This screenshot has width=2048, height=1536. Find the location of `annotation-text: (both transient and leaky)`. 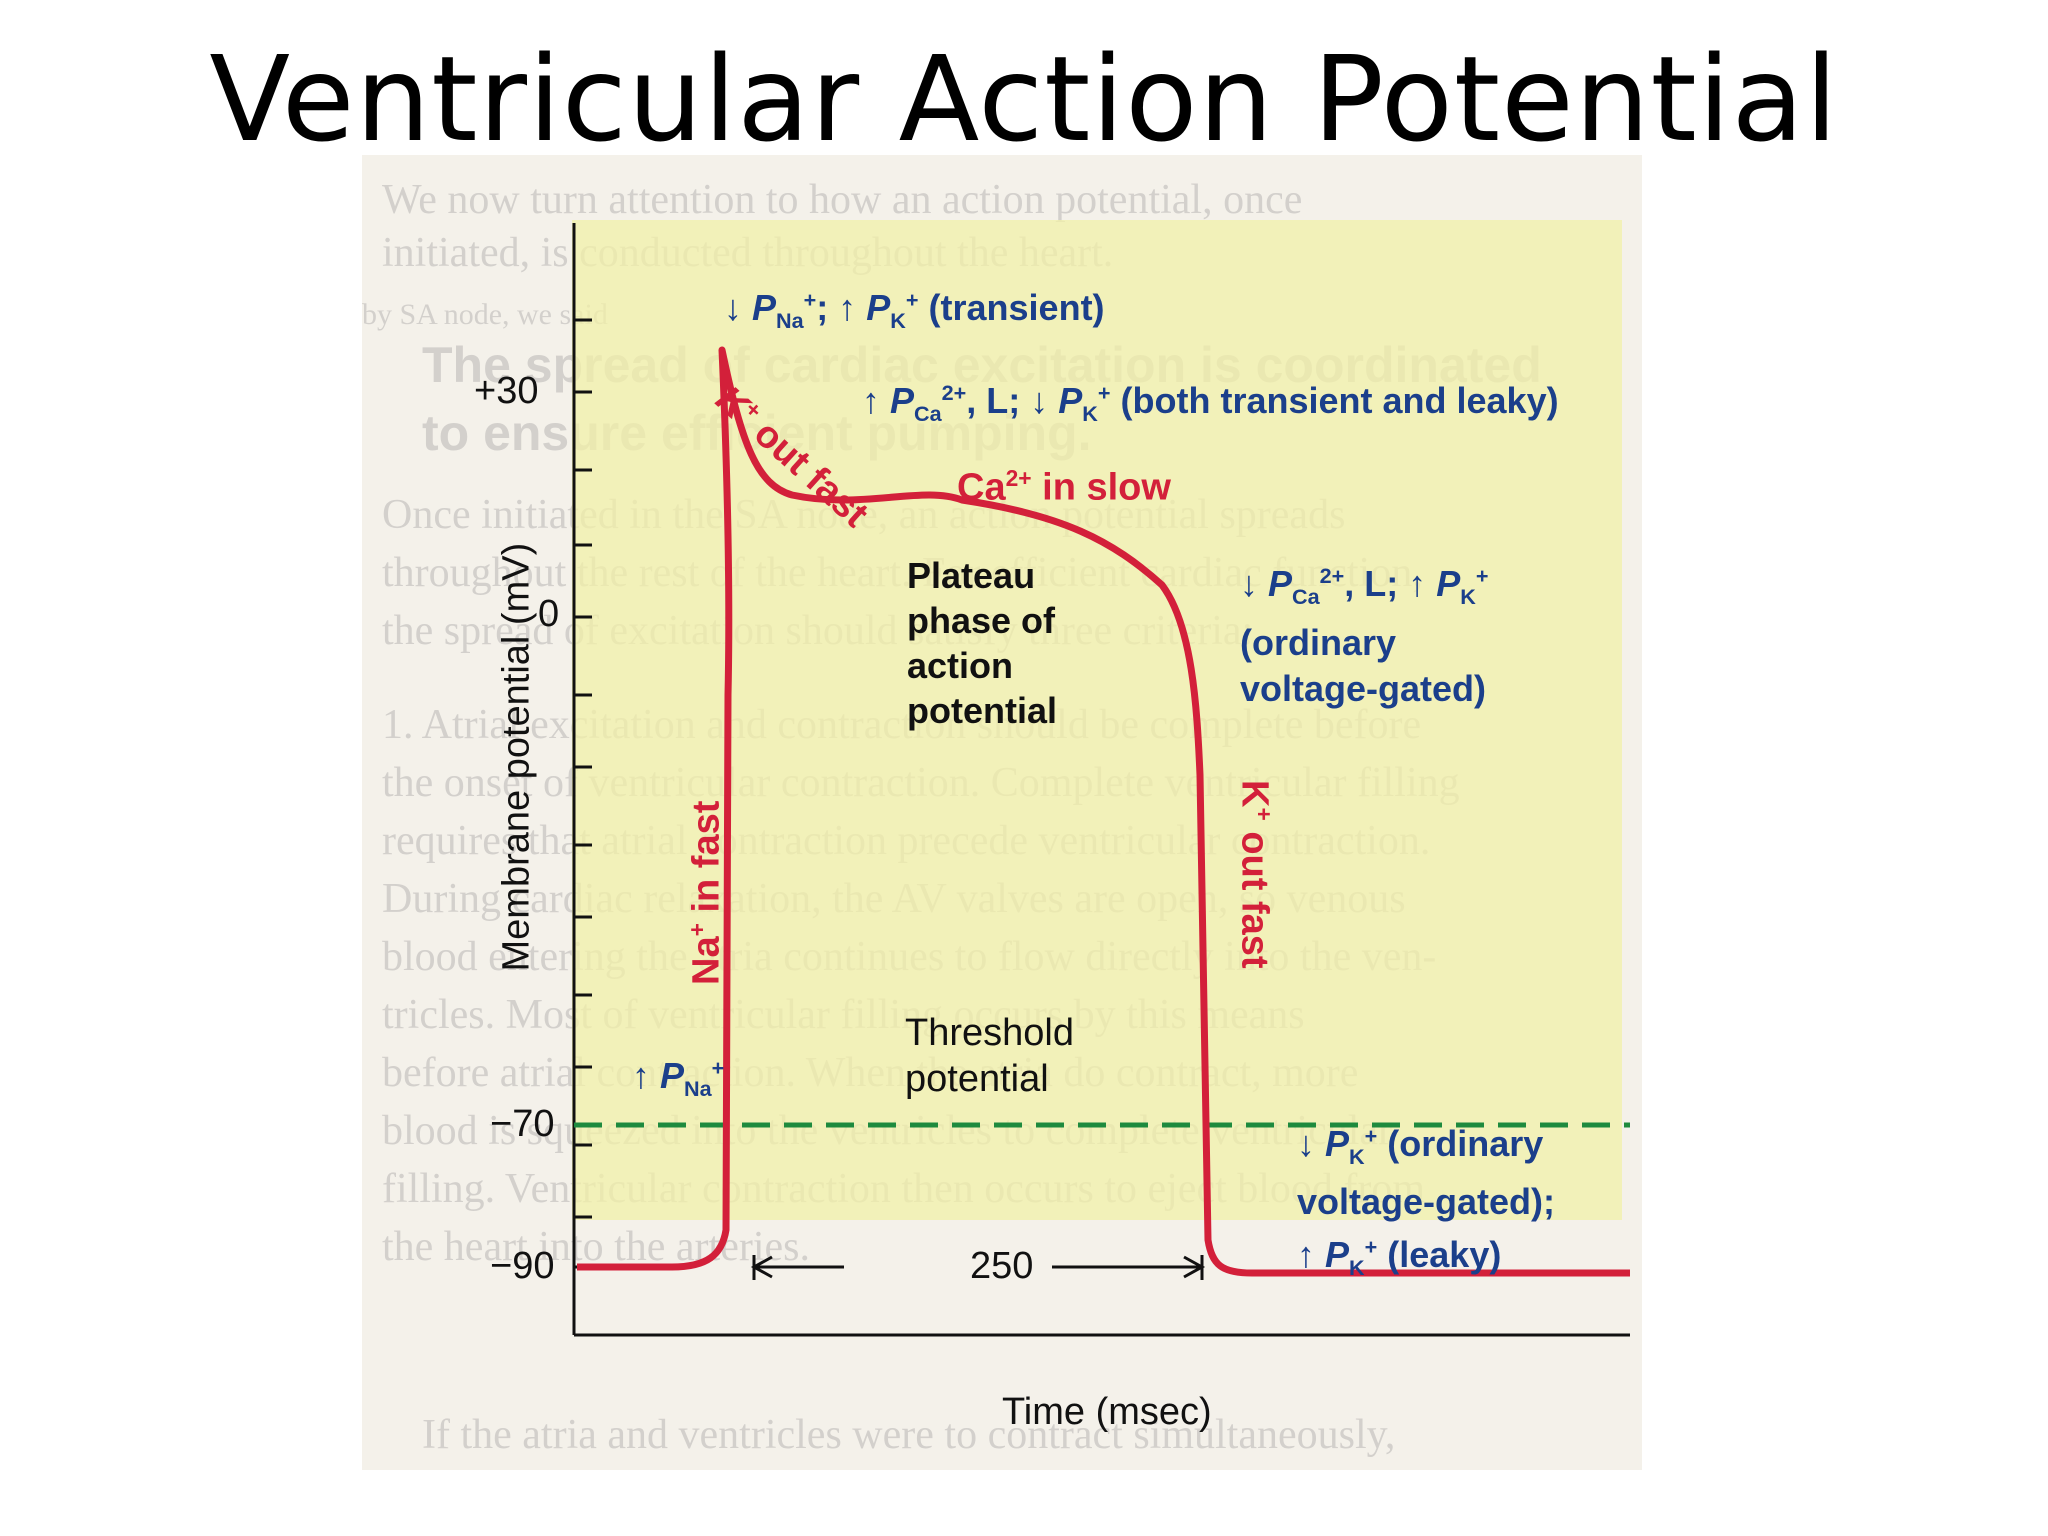

annotation-text: (both transient and leaky) is located at coordinates (1334, 400).